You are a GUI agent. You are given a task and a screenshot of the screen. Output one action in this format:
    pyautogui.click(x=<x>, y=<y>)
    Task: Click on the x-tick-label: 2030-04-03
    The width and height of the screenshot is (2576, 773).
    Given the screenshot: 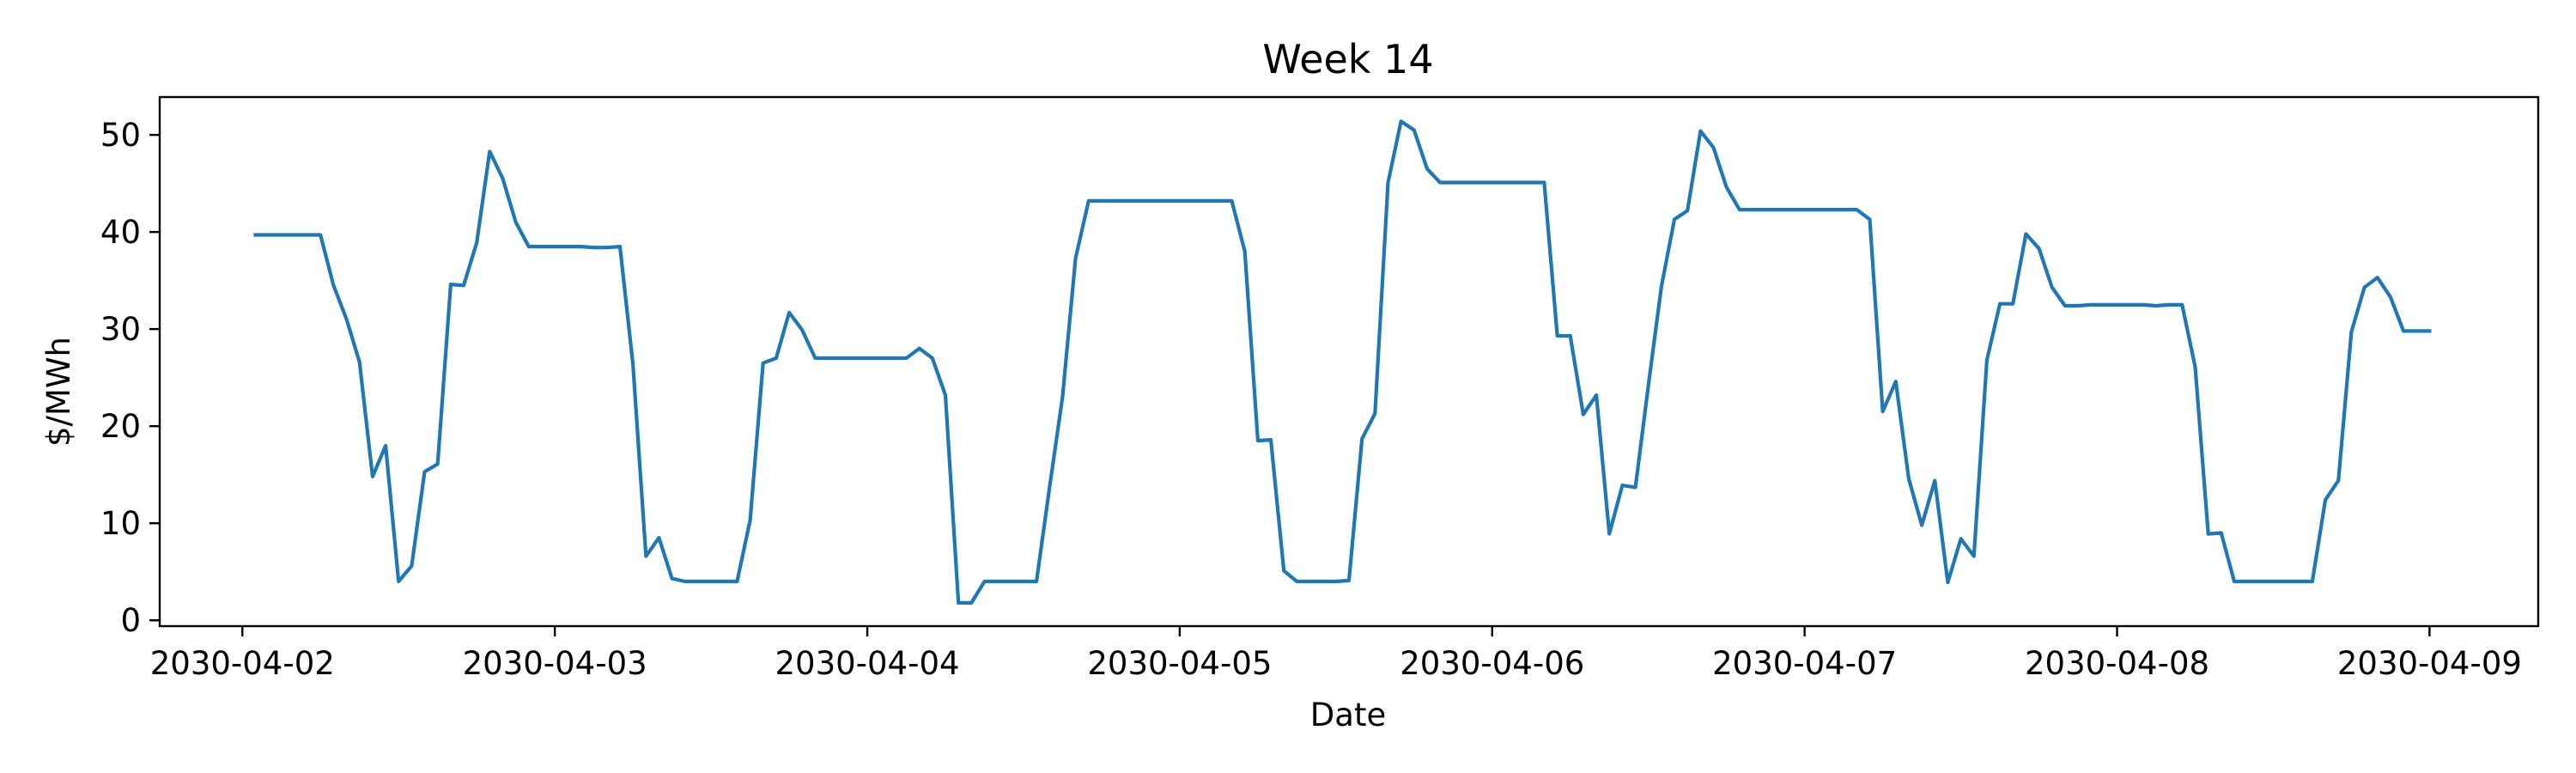 What is the action you would take?
    pyautogui.click(x=555, y=663)
    